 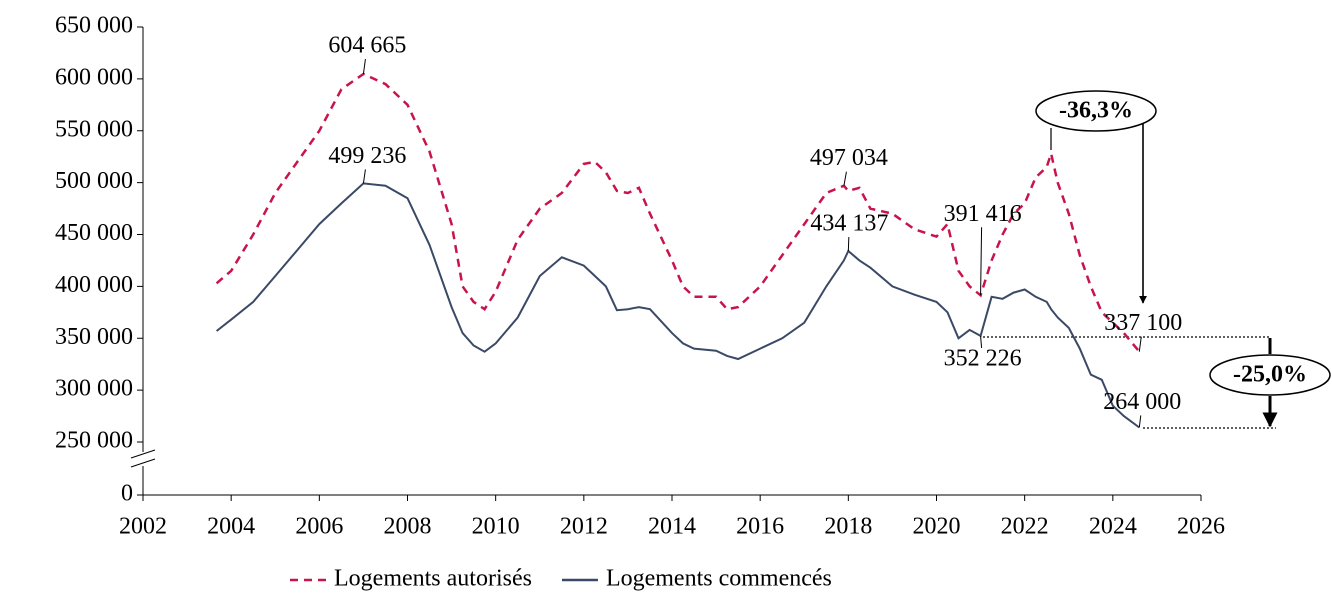 I want to click on x-tick-label: 2012, so click(x=584, y=527).